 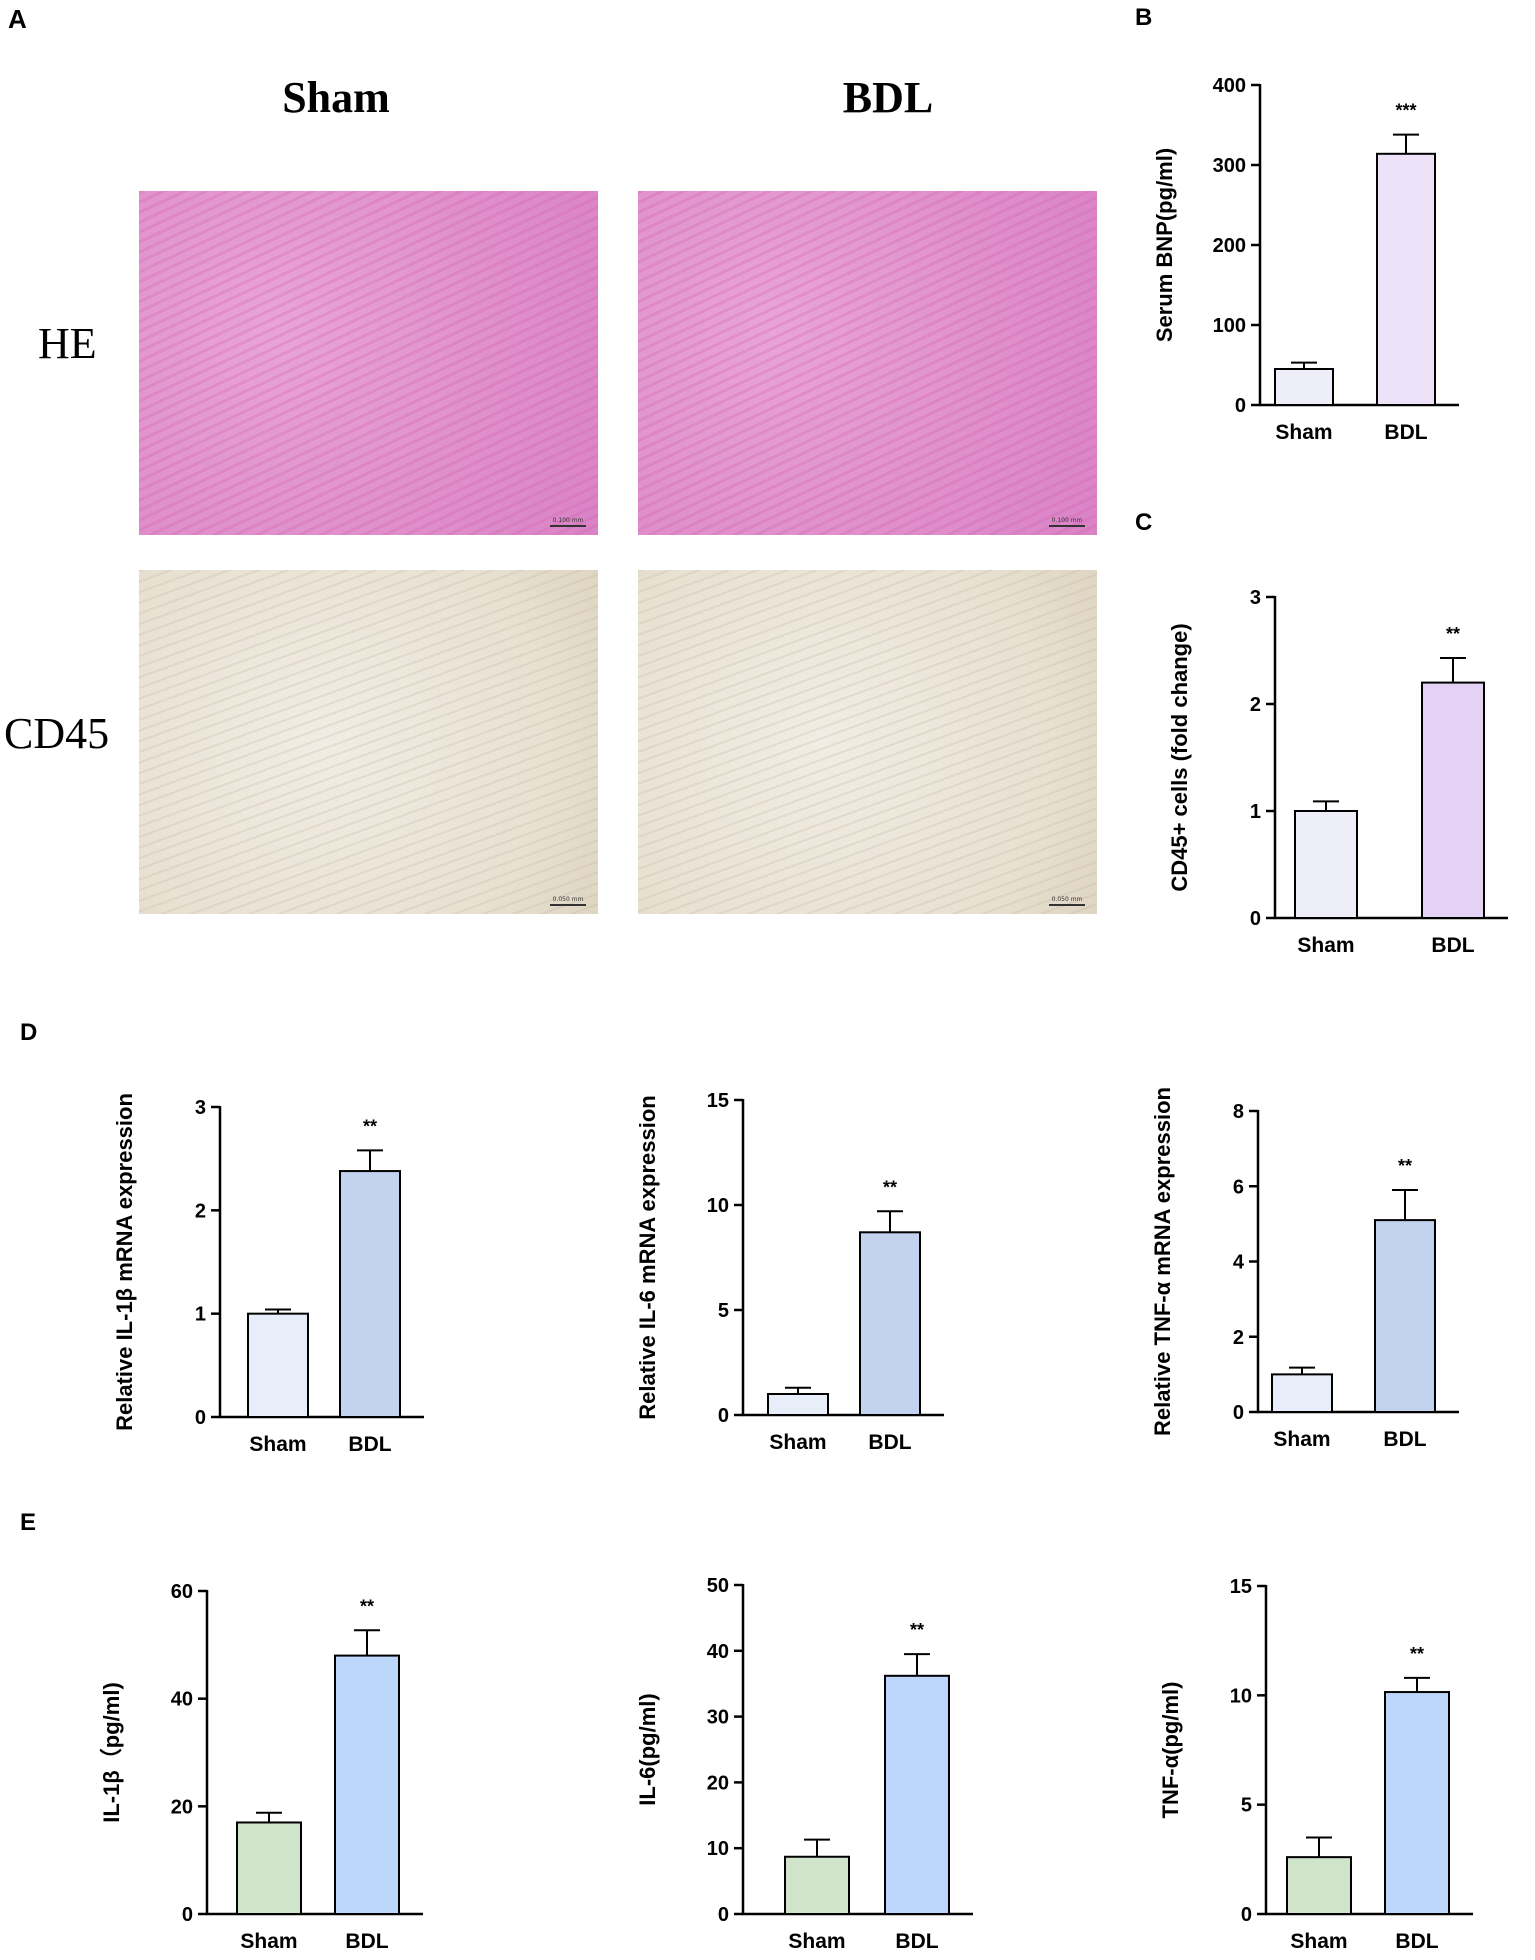 What do you see at coordinates (718, 1718) in the screenshot?
I see `y-tick-label: 30` at bounding box center [718, 1718].